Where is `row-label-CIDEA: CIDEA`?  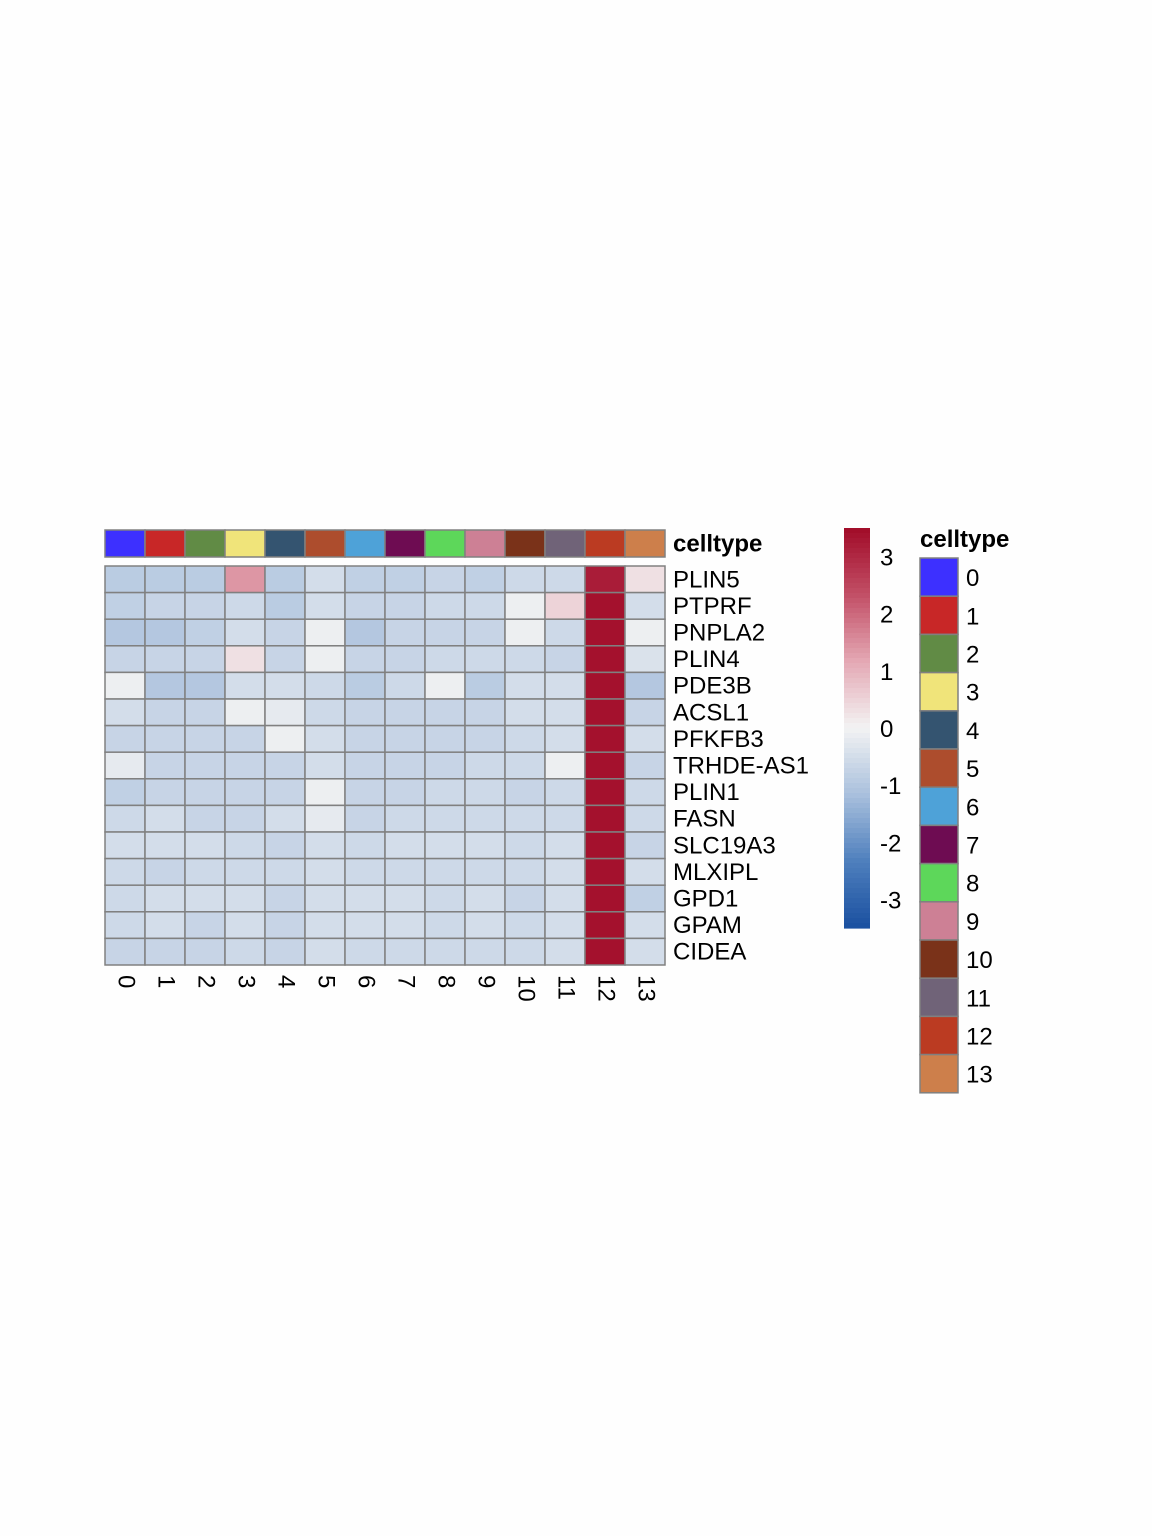
row-label-CIDEA: CIDEA is located at coordinates (709, 952).